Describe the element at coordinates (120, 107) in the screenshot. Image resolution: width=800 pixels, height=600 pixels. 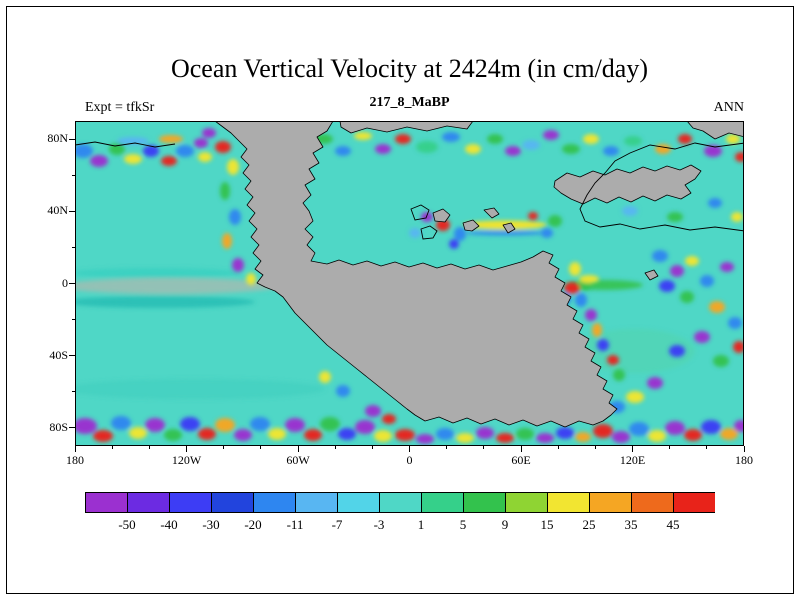
I see `experiment-label: Expt = tfkSr` at that location.